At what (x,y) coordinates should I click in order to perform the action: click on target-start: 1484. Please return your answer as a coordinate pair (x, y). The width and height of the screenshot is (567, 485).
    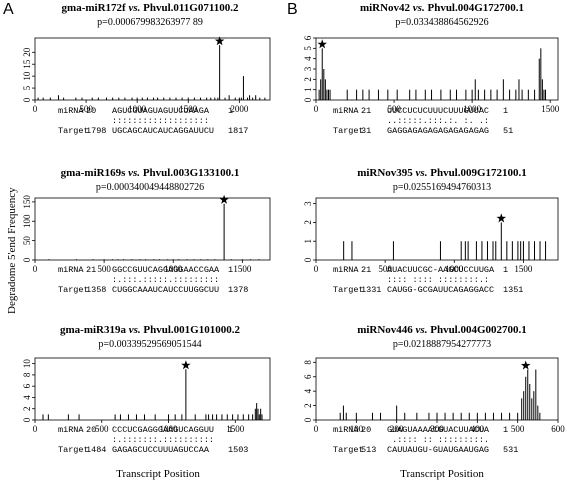
    Looking at the image, I should click on (96, 450).